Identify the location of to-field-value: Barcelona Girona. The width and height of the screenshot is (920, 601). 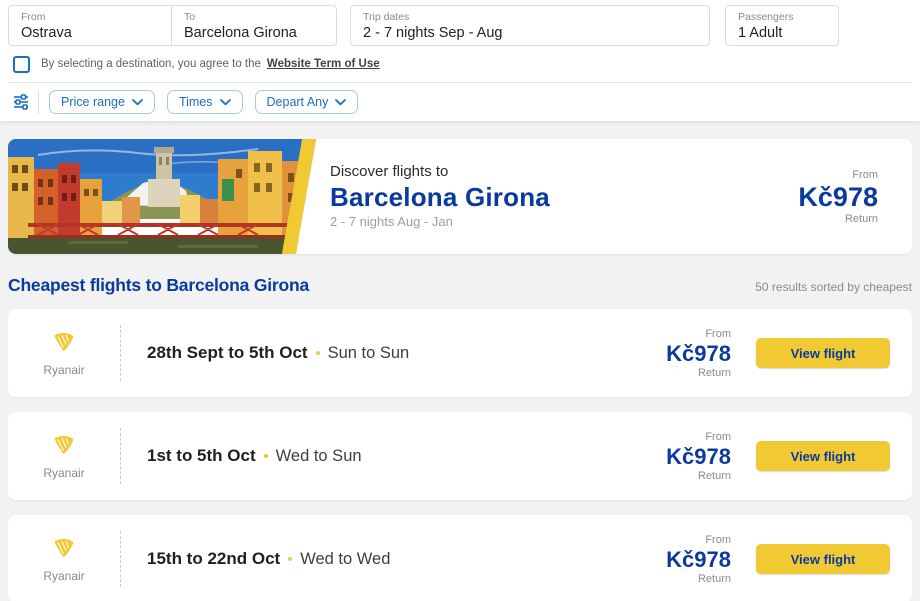
(240, 33).